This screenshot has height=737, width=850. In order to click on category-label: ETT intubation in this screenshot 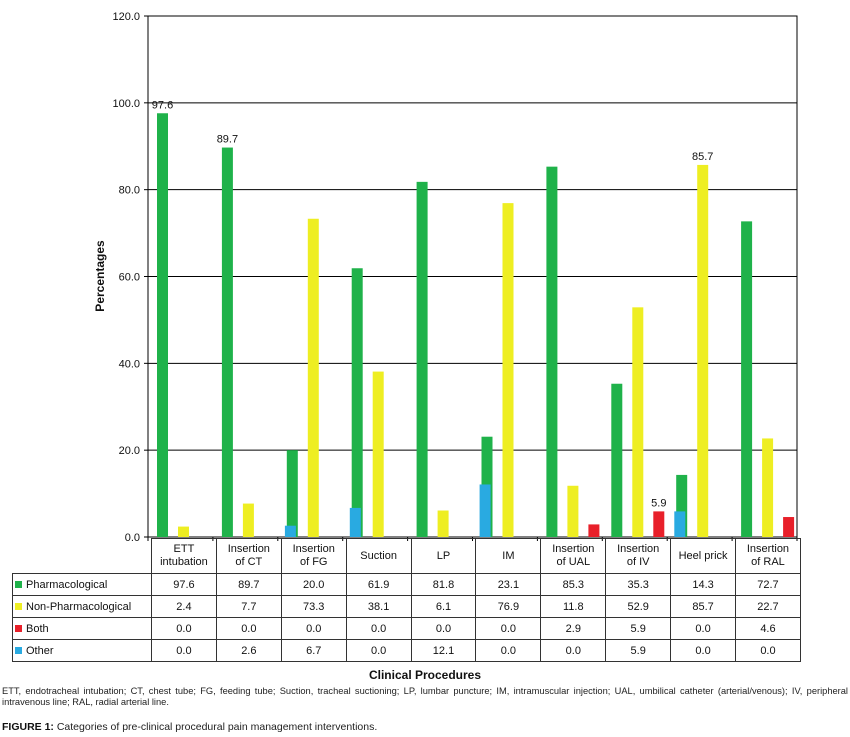, I will do `click(184, 556)`.